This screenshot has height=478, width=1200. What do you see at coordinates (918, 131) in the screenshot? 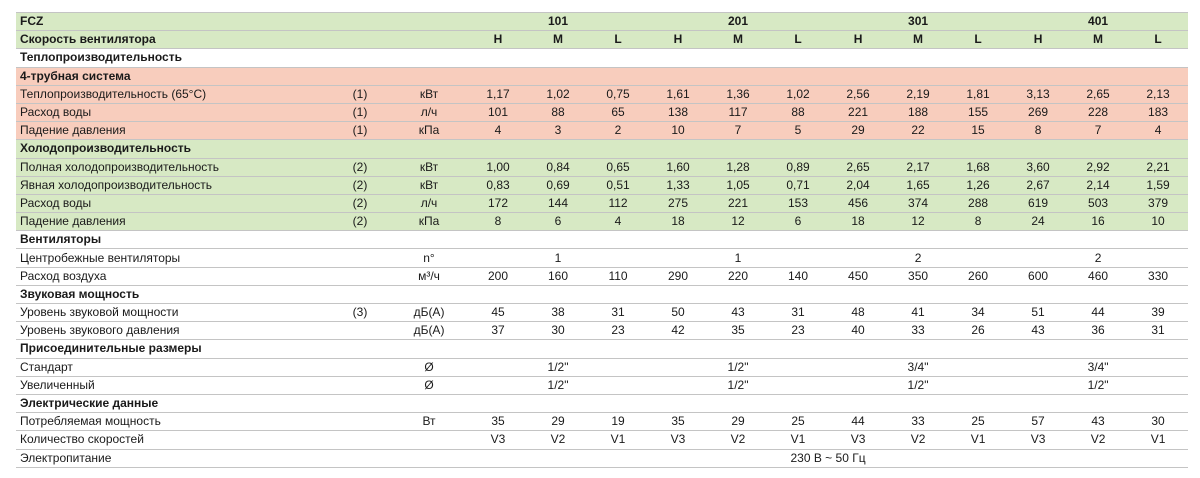
I see `value: 22` at bounding box center [918, 131].